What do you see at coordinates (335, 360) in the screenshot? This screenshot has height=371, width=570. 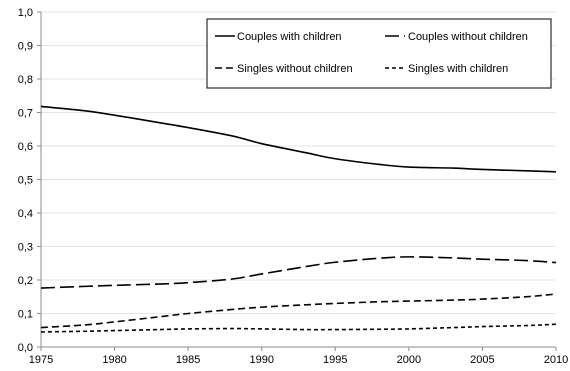 I see `x-tick-label: 1995` at bounding box center [335, 360].